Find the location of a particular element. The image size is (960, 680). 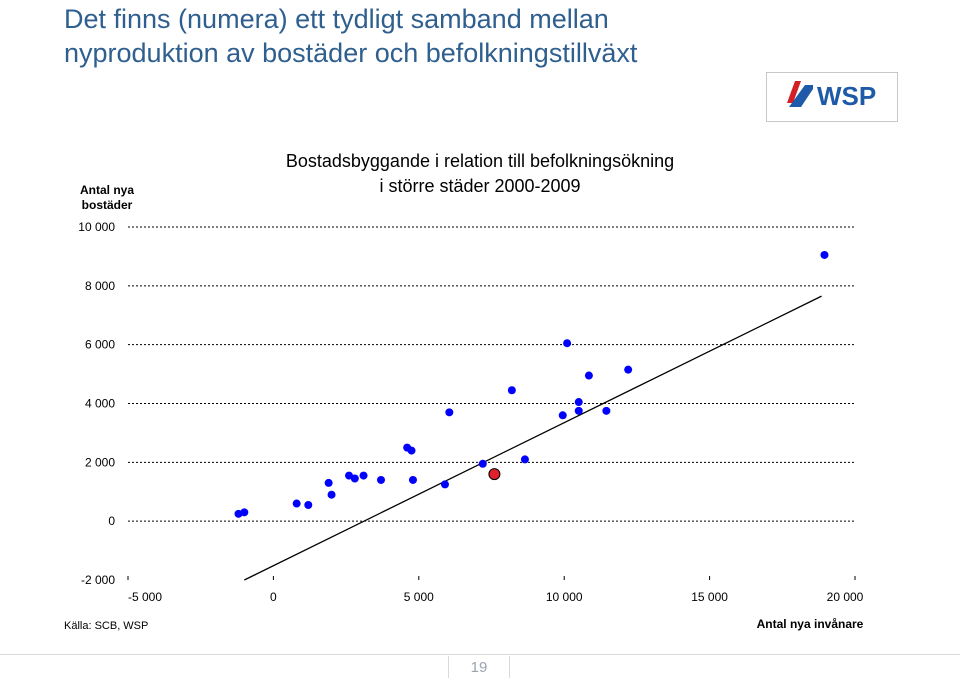

y-tick-label: 6 000 is located at coordinates (100, 345).